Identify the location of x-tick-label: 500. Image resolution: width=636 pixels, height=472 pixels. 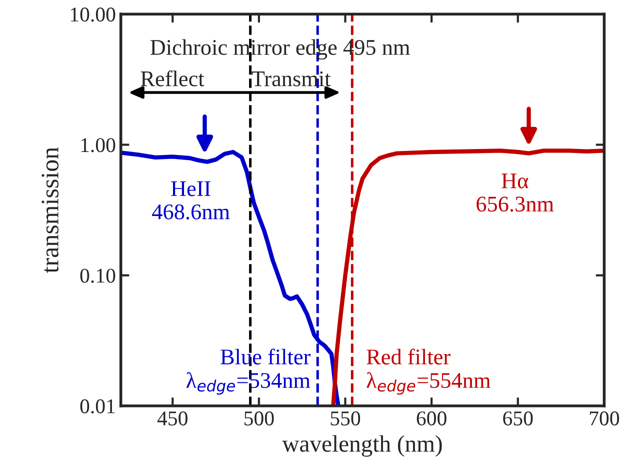
(259, 418).